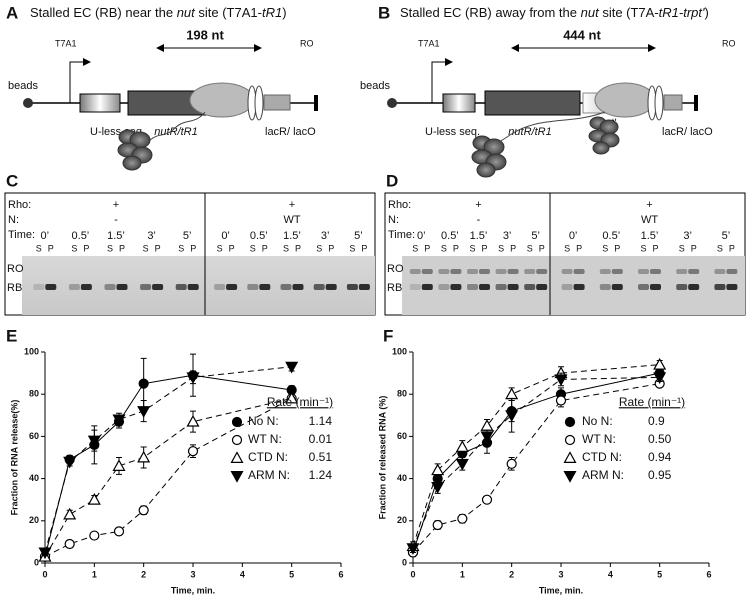 The height and width of the screenshot is (601, 750). Describe the element at coordinates (242, 574) in the screenshot. I see `x-tick-label: 4` at that location.